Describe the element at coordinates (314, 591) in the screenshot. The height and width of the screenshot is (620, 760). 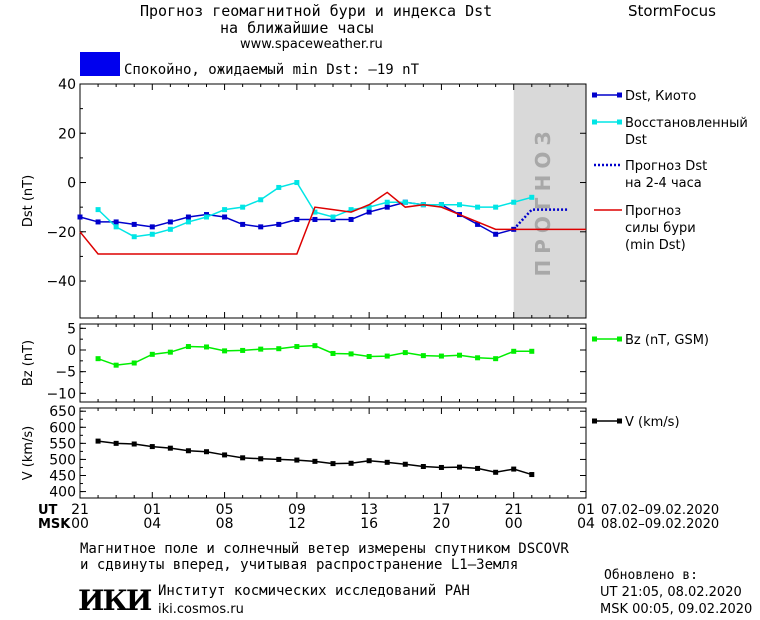
I see `institute-name: Институт космических исследований РАН` at that location.